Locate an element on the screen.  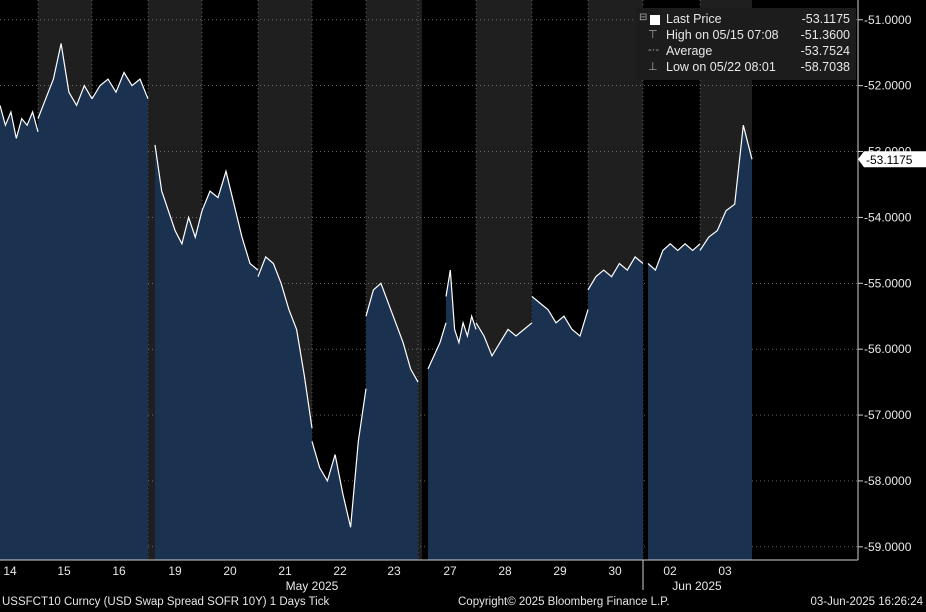
y-tick-label: -55.0000 is located at coordinates (888, 283).